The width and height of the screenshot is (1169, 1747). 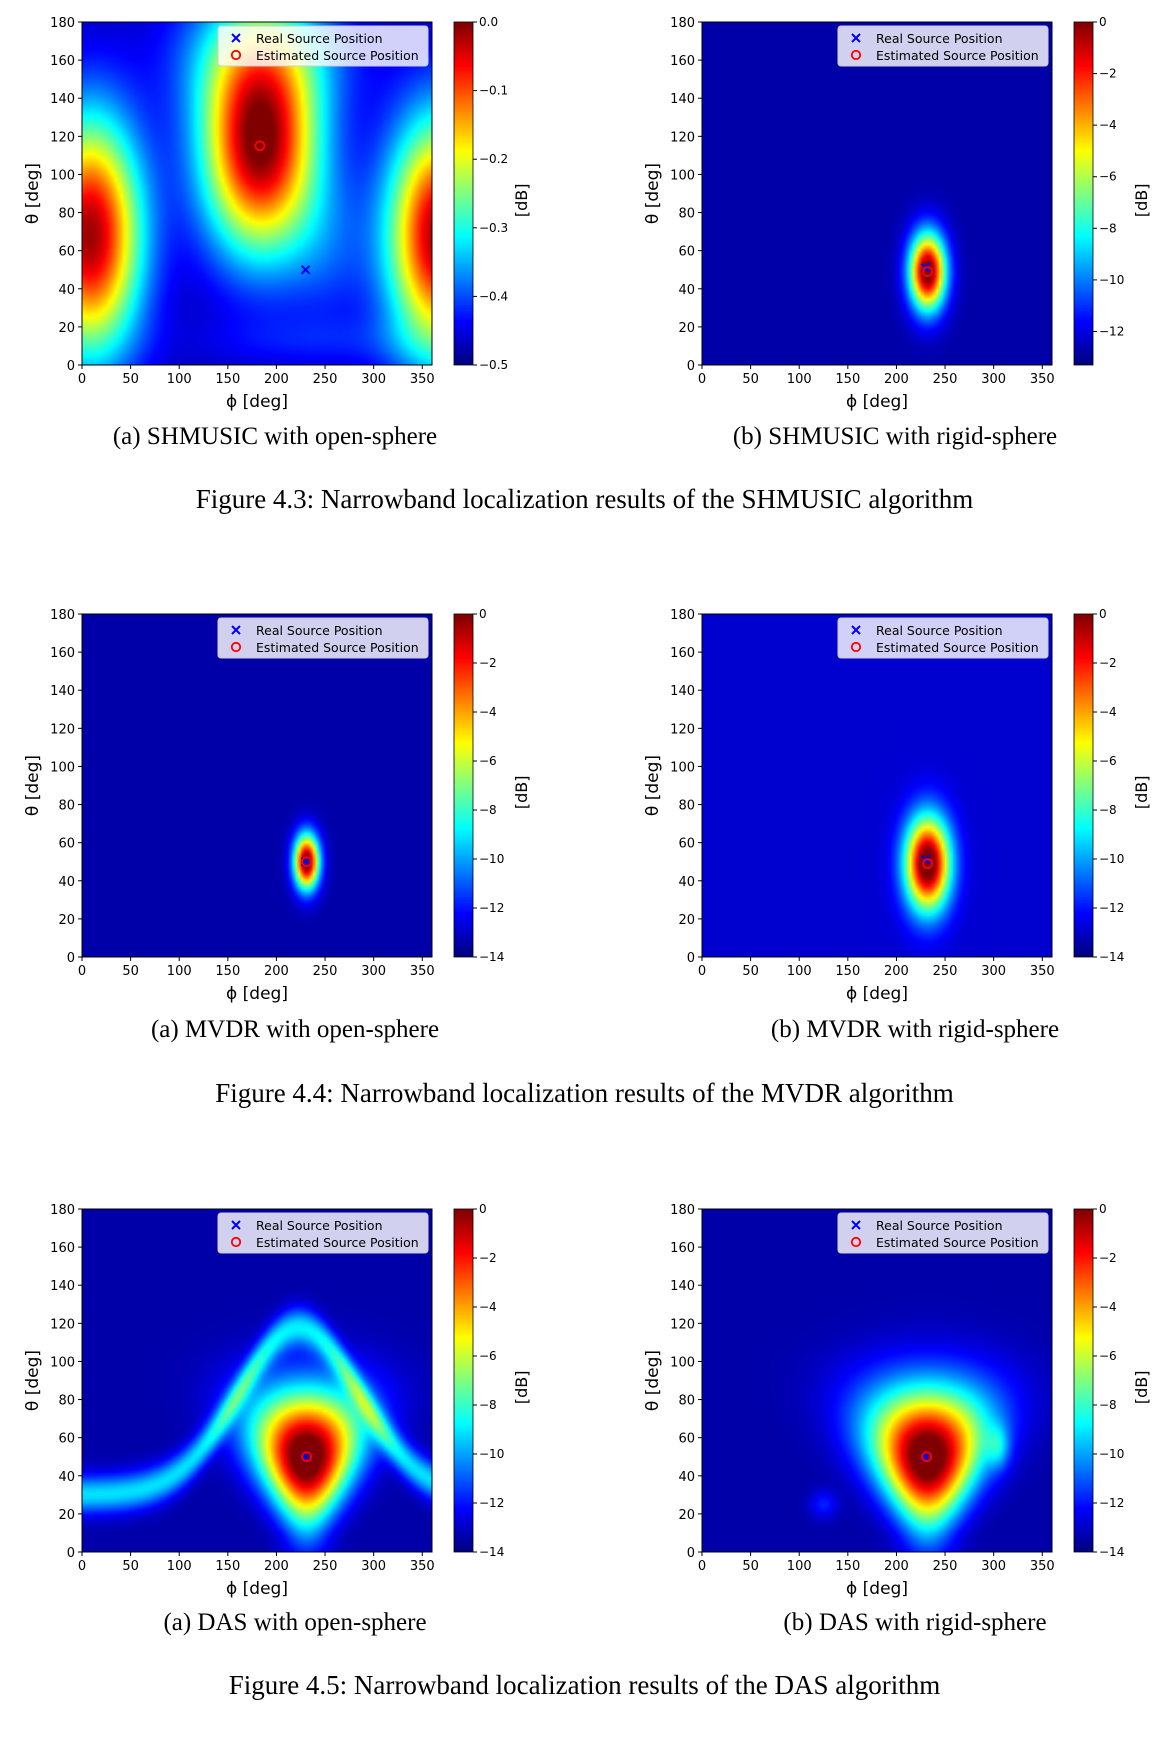 What do you see at coordinates (33, 1380) in the screenshot?
I see `y-axis-label: θ [deg]` at bounding box center [33, 1380].